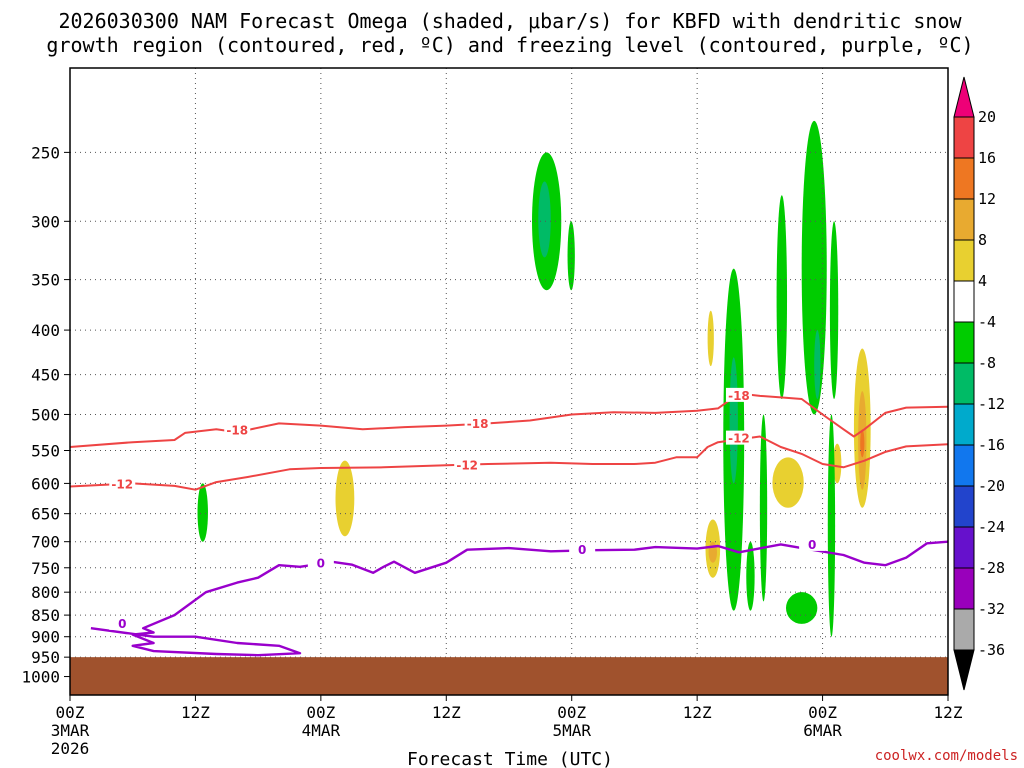  What do you see at coordinates (991, 486) in the screenshot?
I see `colorbar-label: -20` at bounding box center [991, 486].